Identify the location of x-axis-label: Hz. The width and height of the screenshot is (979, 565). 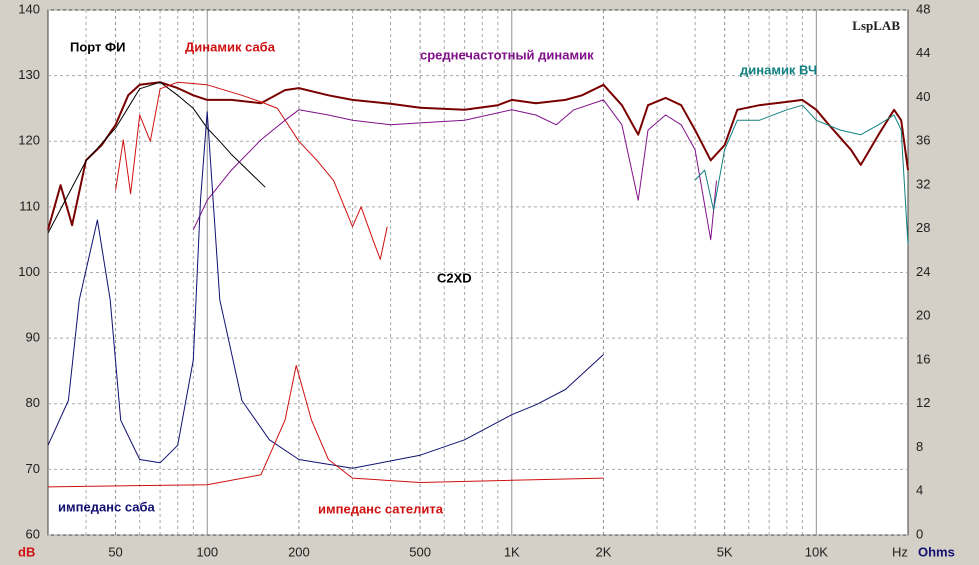
(900, 551).